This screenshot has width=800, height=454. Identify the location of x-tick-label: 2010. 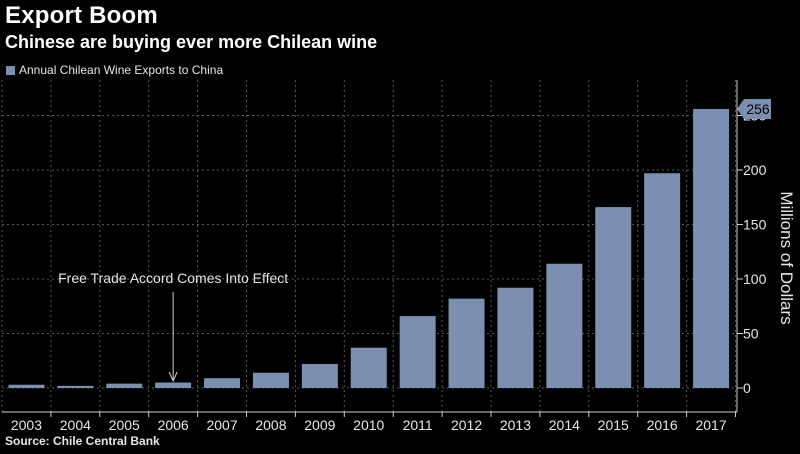
(368, 425).